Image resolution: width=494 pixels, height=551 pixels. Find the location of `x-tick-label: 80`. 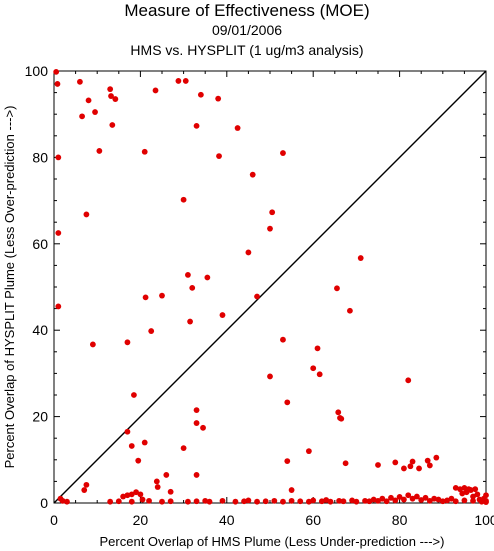

x-tick-label: 80 is located at coordinates (400, 520).